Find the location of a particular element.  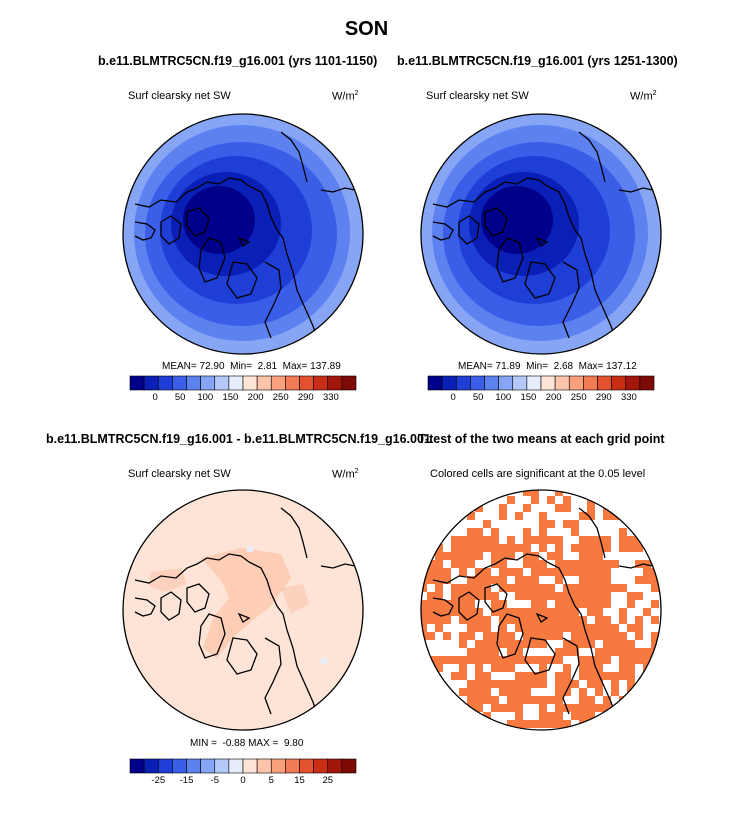

panel1-colorbar-ticks: 0 50 100 150 200 250 290 330 is located at coordinates (243, 399).